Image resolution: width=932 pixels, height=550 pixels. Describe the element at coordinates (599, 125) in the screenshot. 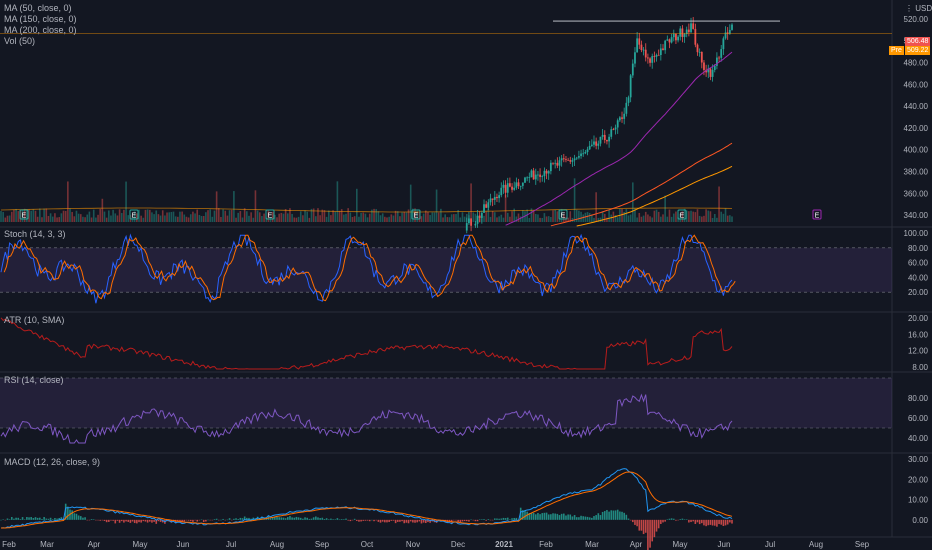

I see `candles` at that location.